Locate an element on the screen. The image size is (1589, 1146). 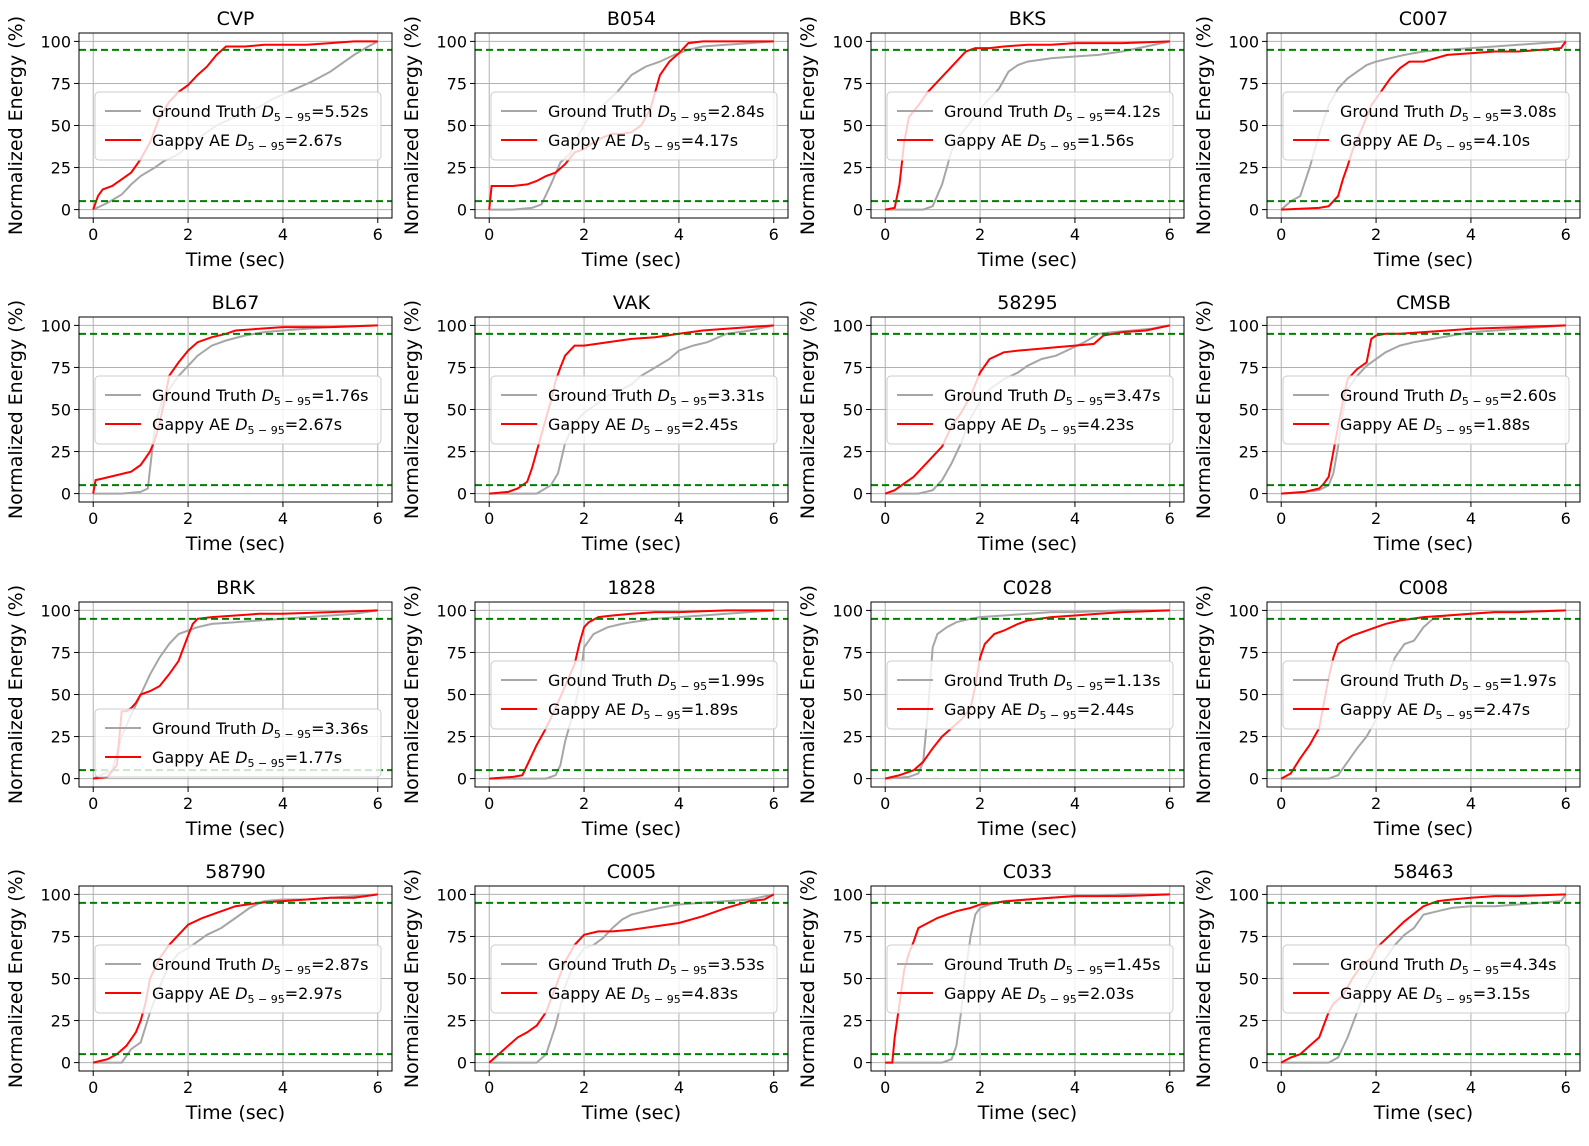
ground-truth-legend-label: Ground Truth D5 − 95=2.60s is located at coordinates (1448, 397).